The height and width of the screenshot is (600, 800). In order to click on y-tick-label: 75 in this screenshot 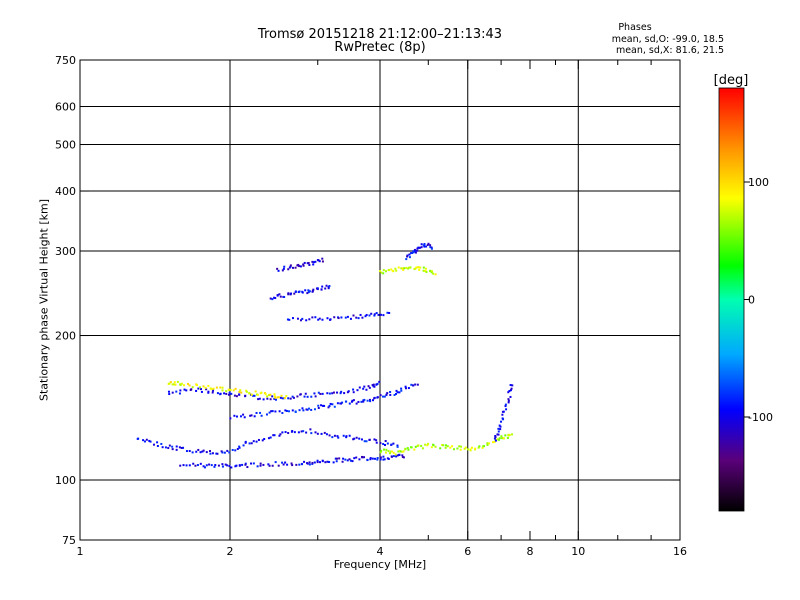, I will do `click(69, 540)`.